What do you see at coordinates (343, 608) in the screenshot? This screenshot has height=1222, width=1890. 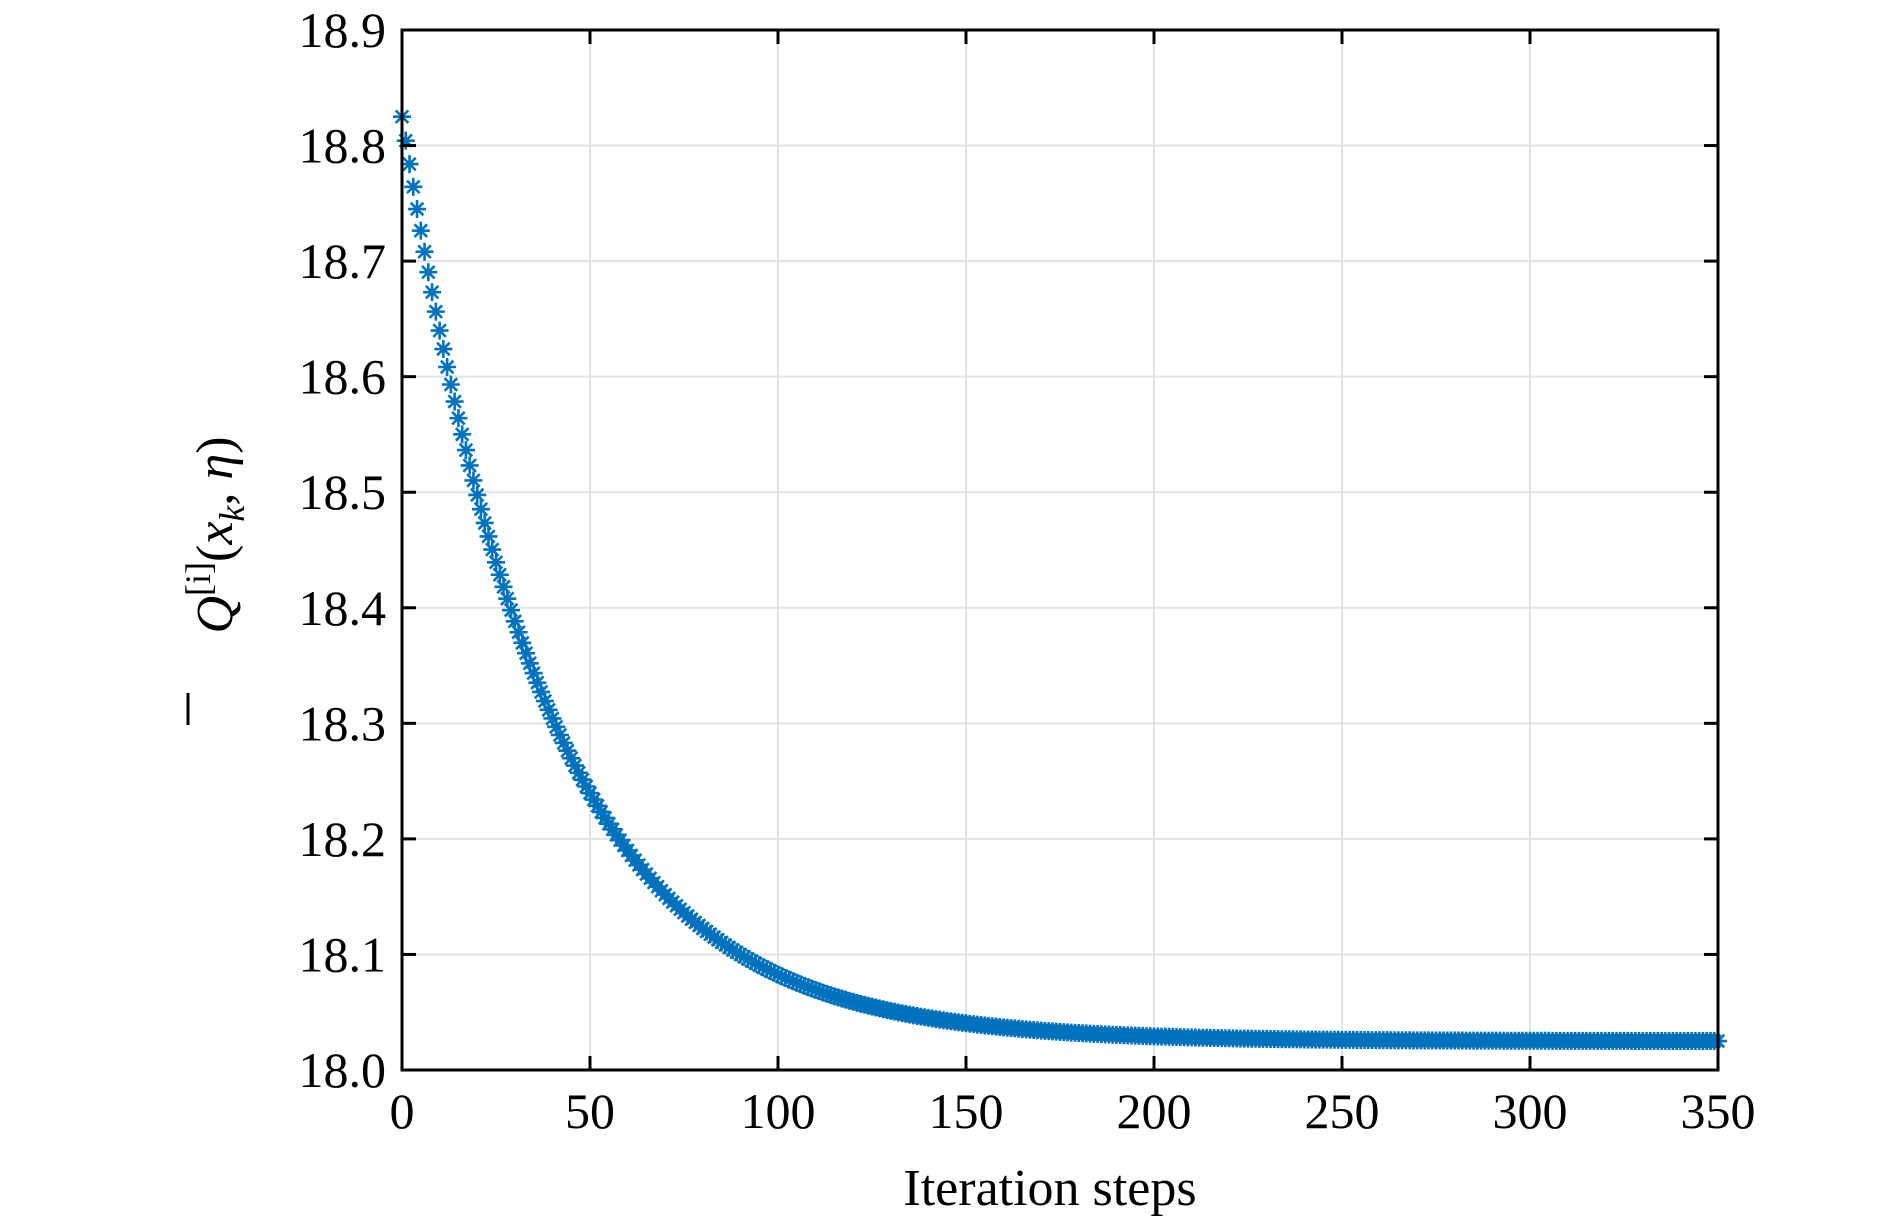 I see `y-tick-label: 18.4` at bounding box center [343, 608].